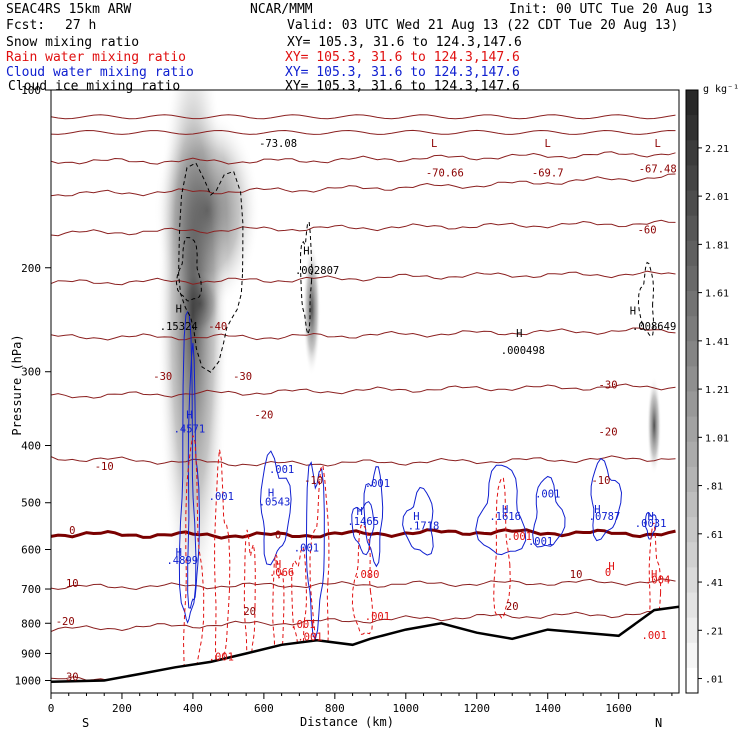  Describe the element at coordinates (335, 708) in the screenshot. I see `x-tick-label: 800` at that location.